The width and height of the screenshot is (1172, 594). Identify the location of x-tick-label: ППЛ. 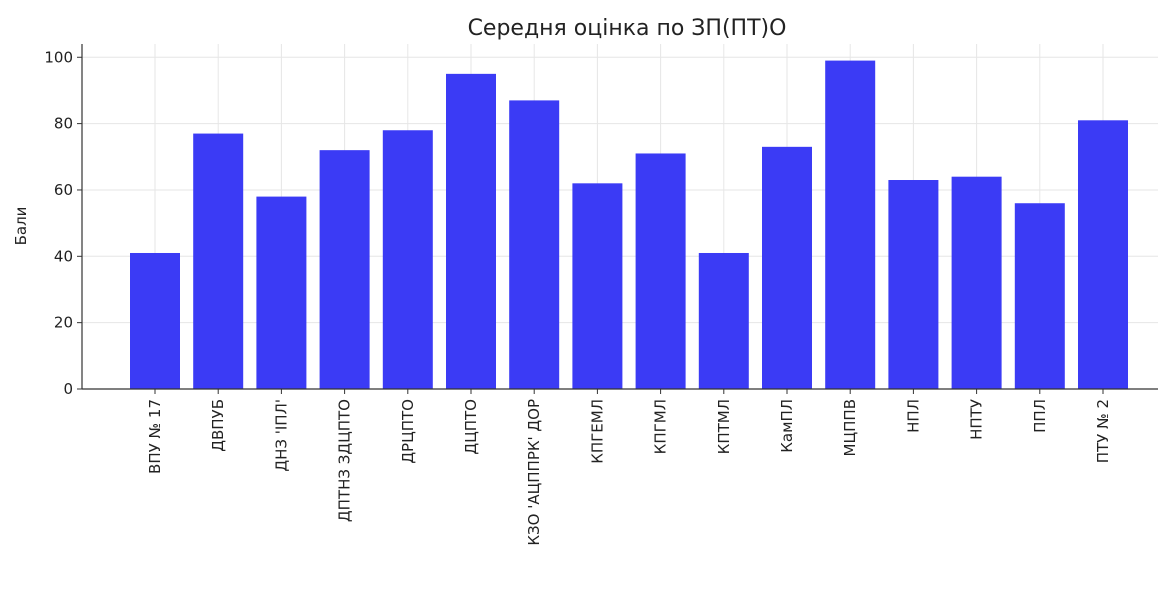
(1040, 416).